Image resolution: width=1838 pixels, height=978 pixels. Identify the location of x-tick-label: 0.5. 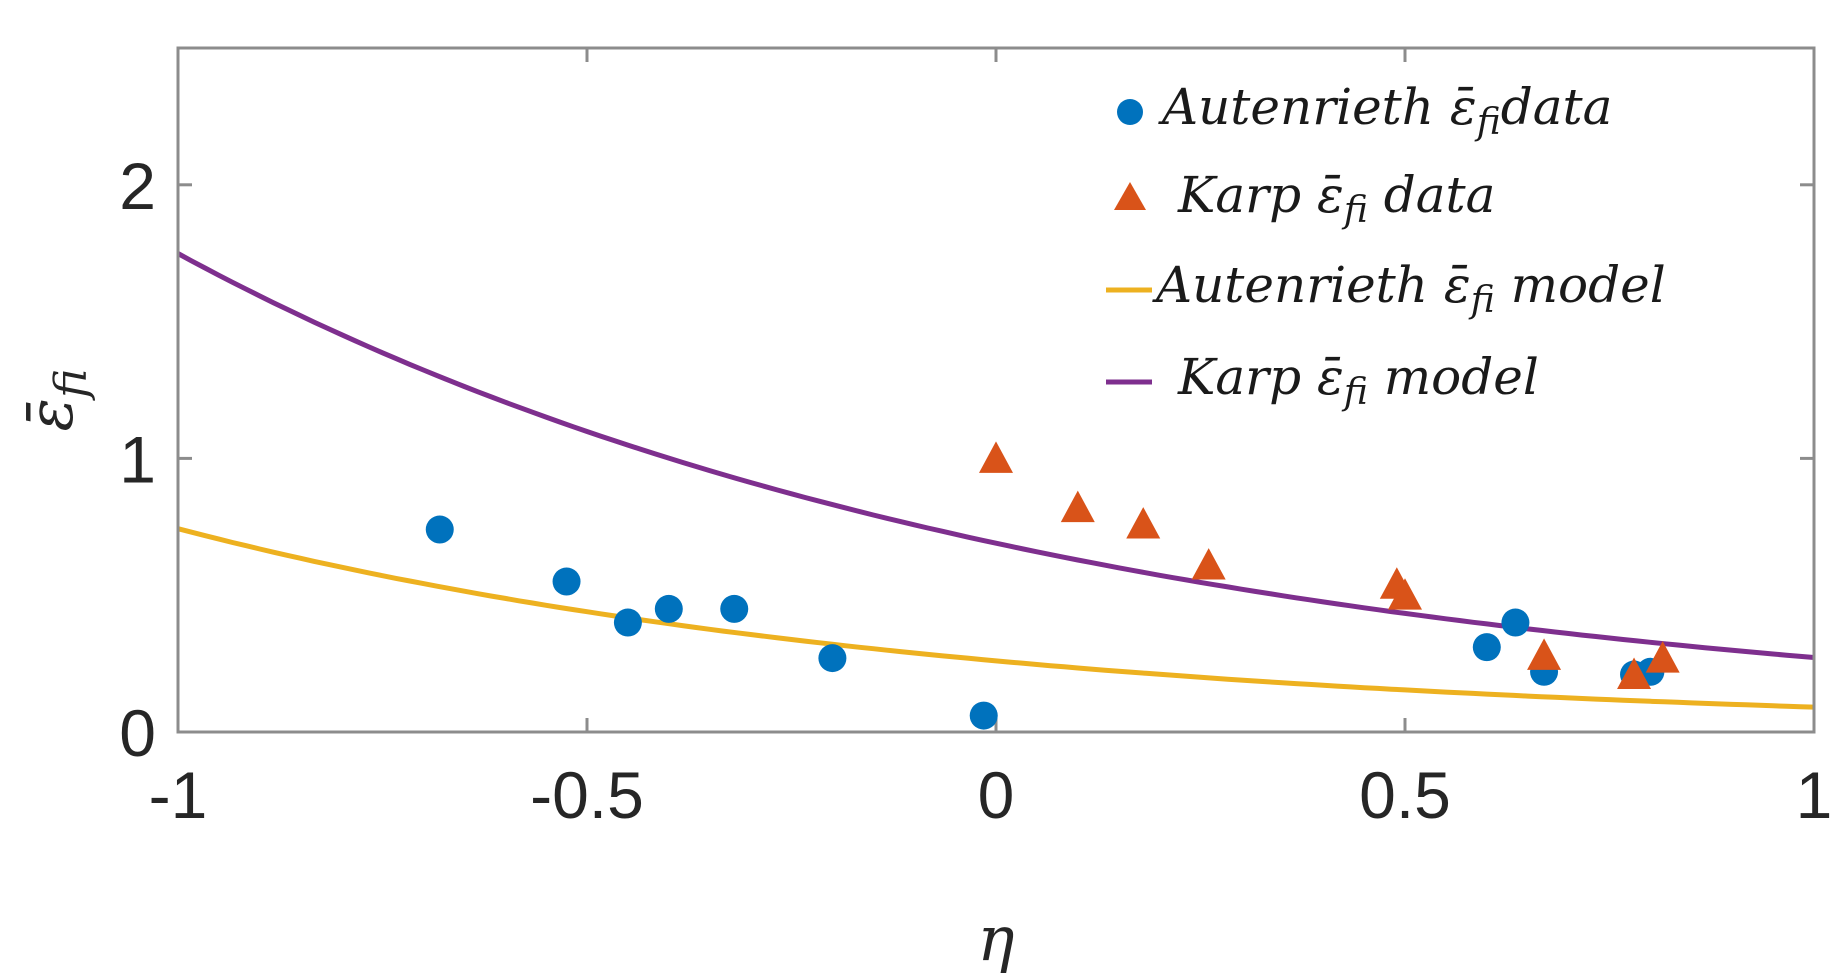
(1405, 795).